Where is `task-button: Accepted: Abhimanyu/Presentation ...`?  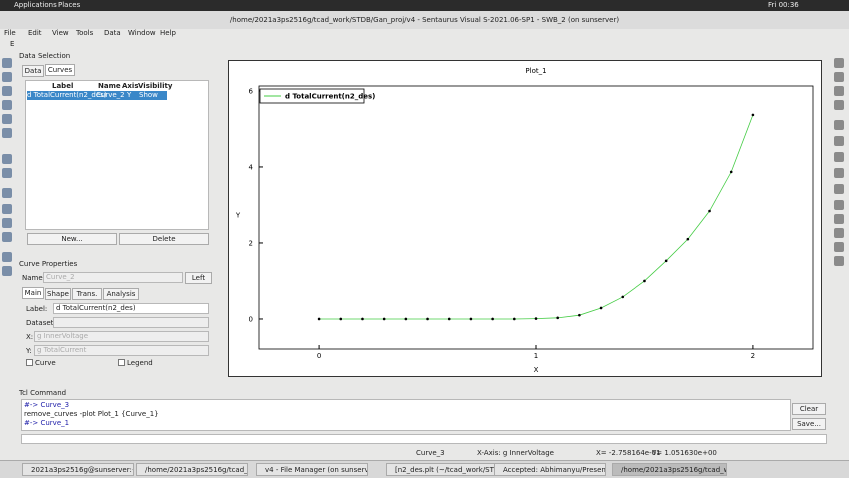 task-button: Accepted: Abhimanyu/Presentation ... is located at coordinates (550, 469).